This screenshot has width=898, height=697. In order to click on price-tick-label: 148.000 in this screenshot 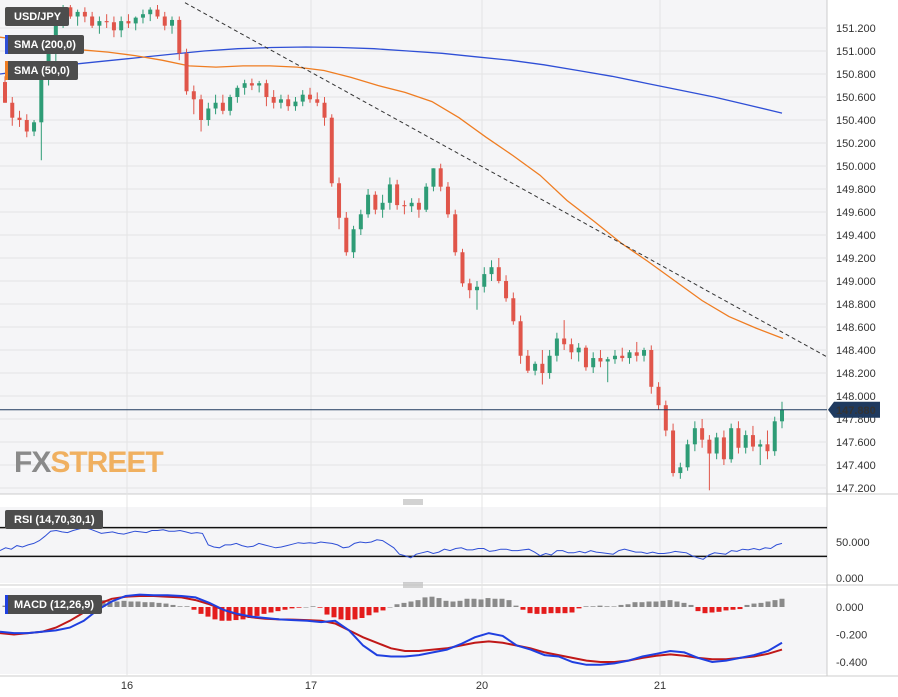, I will do `click(856, 397)`.